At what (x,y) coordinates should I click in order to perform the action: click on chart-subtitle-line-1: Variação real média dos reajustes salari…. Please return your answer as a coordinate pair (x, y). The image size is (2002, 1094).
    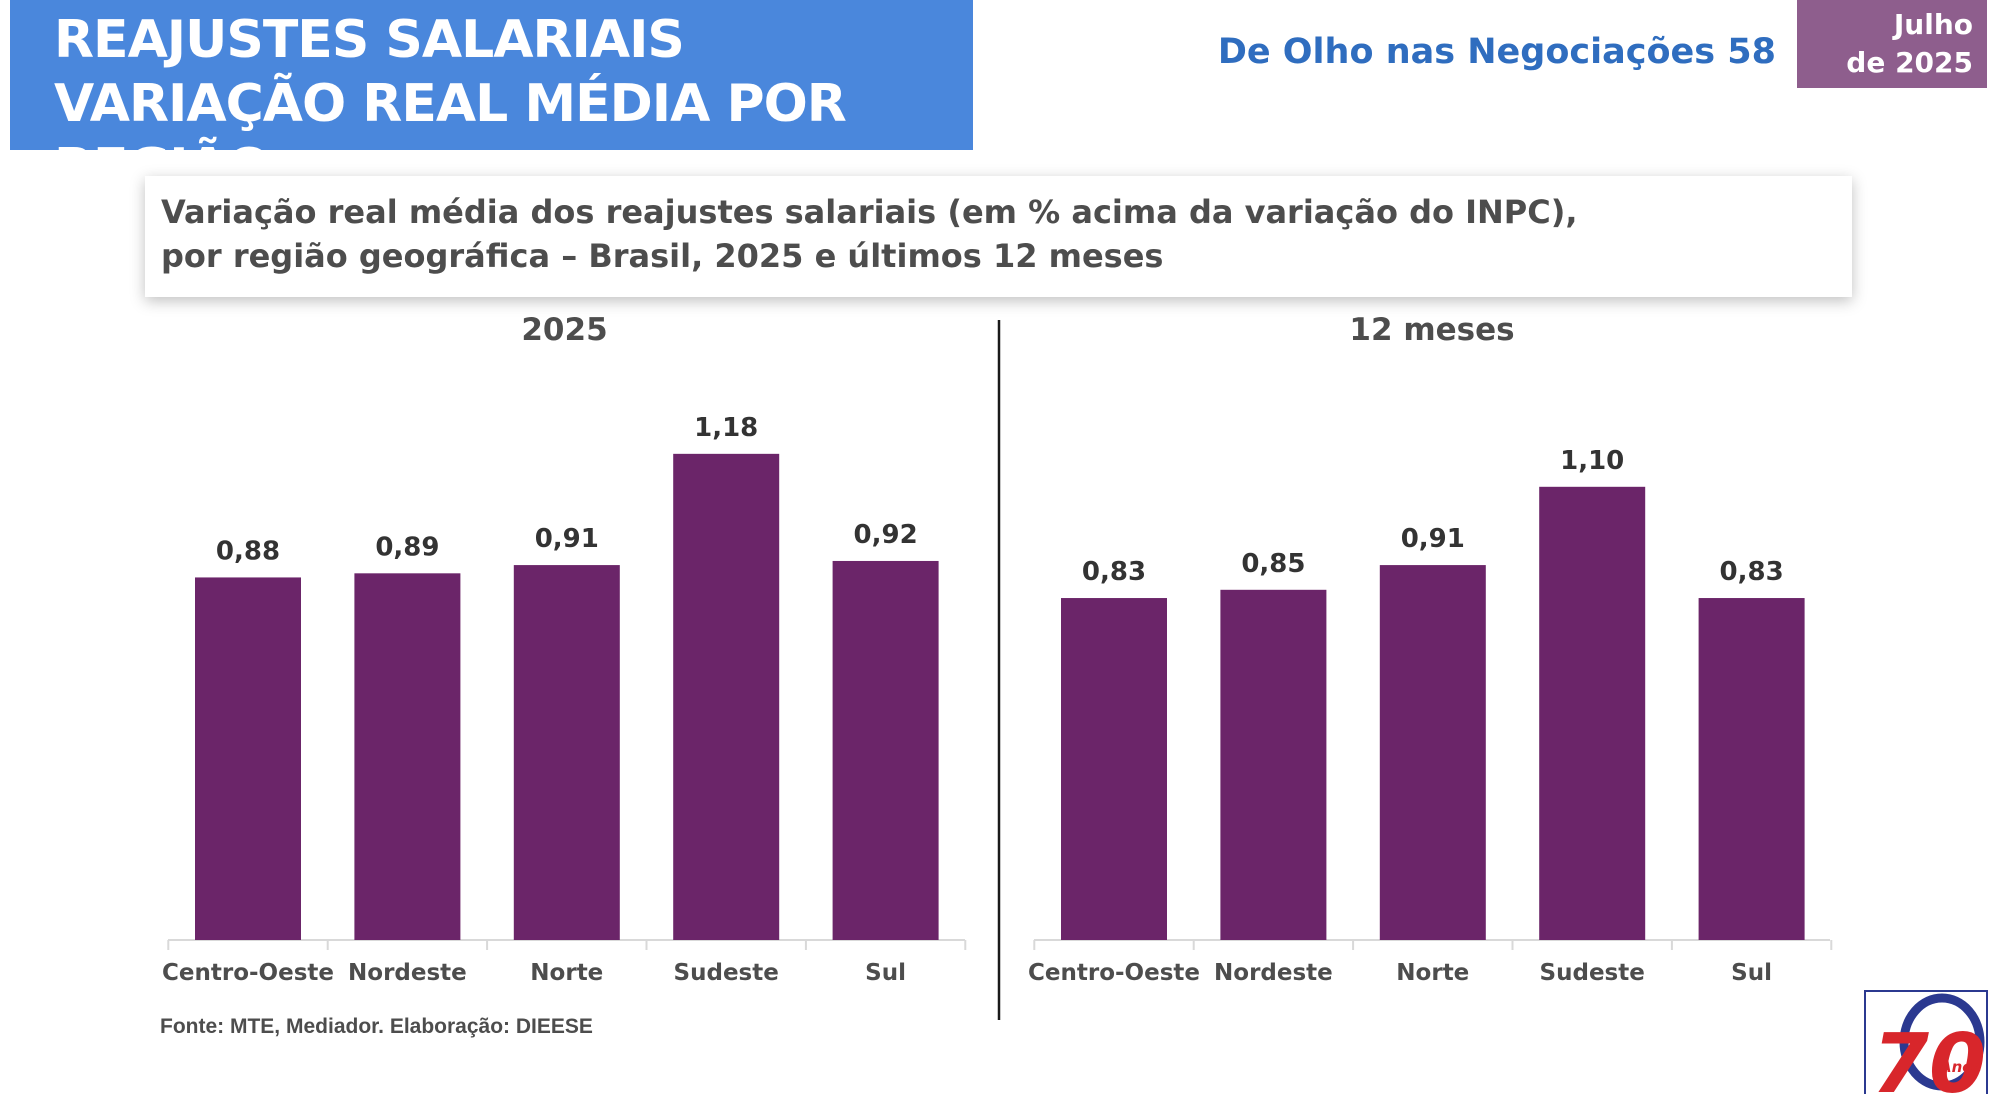
    Looking at the image, I should click on (869, 212).